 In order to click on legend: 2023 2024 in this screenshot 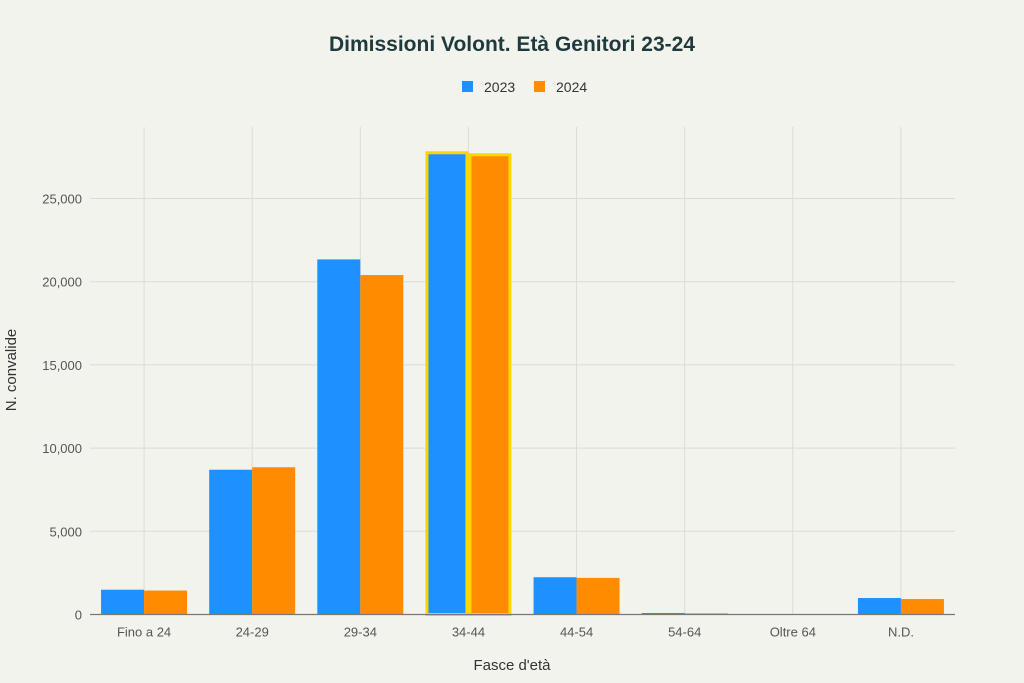, I will do `click(524, 87)`.